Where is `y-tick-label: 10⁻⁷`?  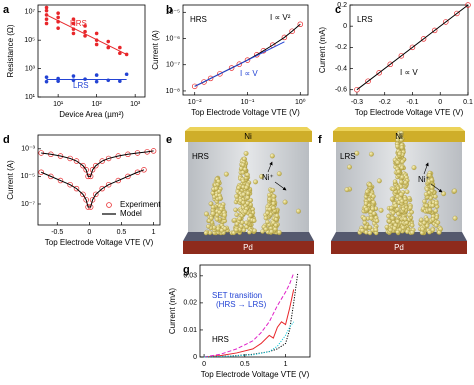 y-tick-label: 10⁻⁷ is located at coordinates (28, 204).